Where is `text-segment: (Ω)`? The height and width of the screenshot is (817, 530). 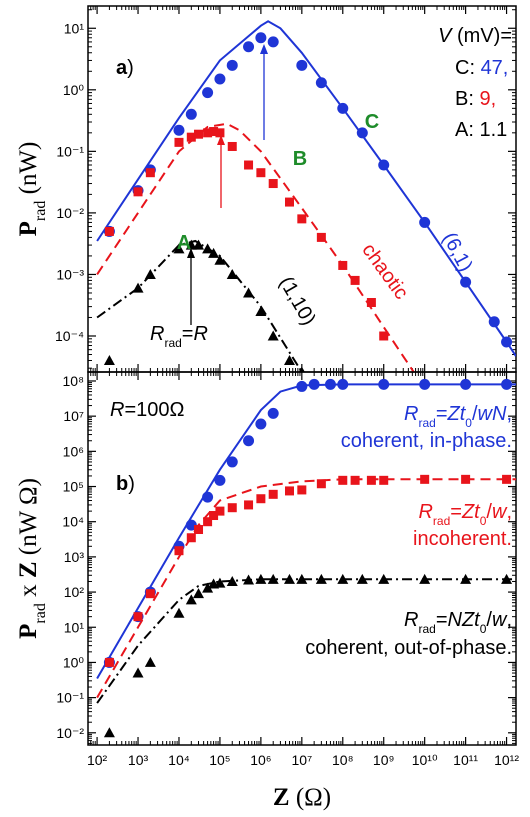 text-segment: (Ω) is located at coordinates (310, 797).